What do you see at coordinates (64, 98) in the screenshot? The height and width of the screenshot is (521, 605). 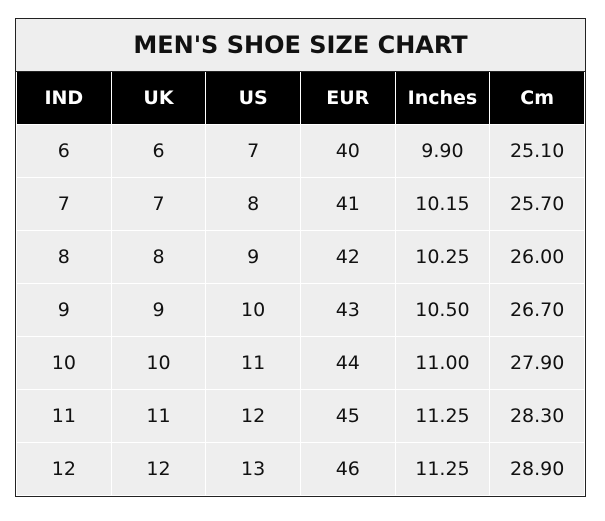 I see `column-header: IND` at bounding box center [64, 98].